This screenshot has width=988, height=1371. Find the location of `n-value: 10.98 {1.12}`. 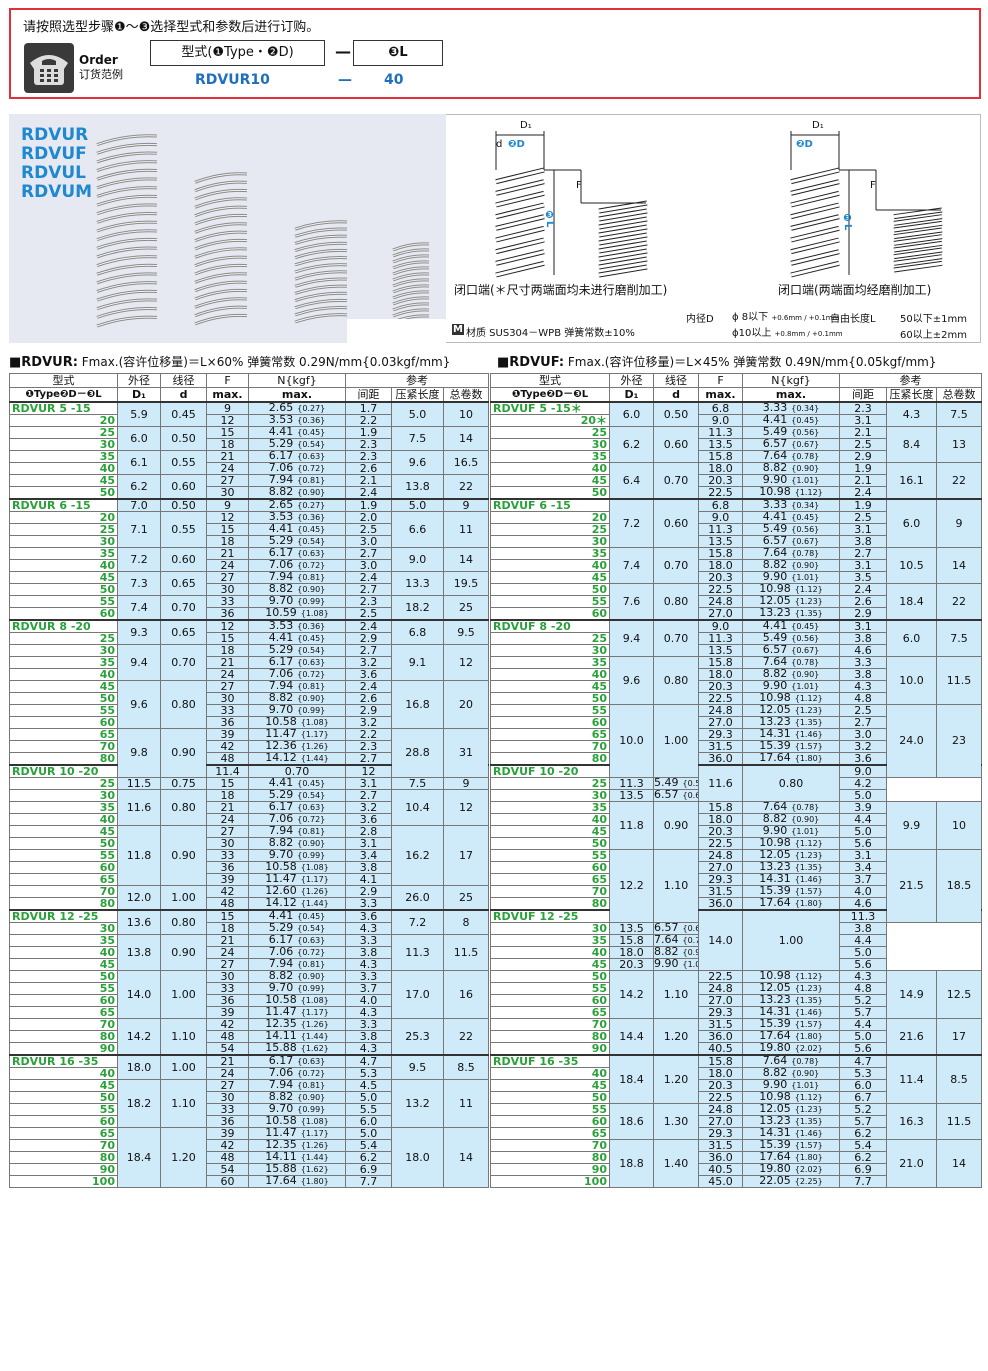

n-value: 10.98 {1.12} is located at coordinates (791, 589).